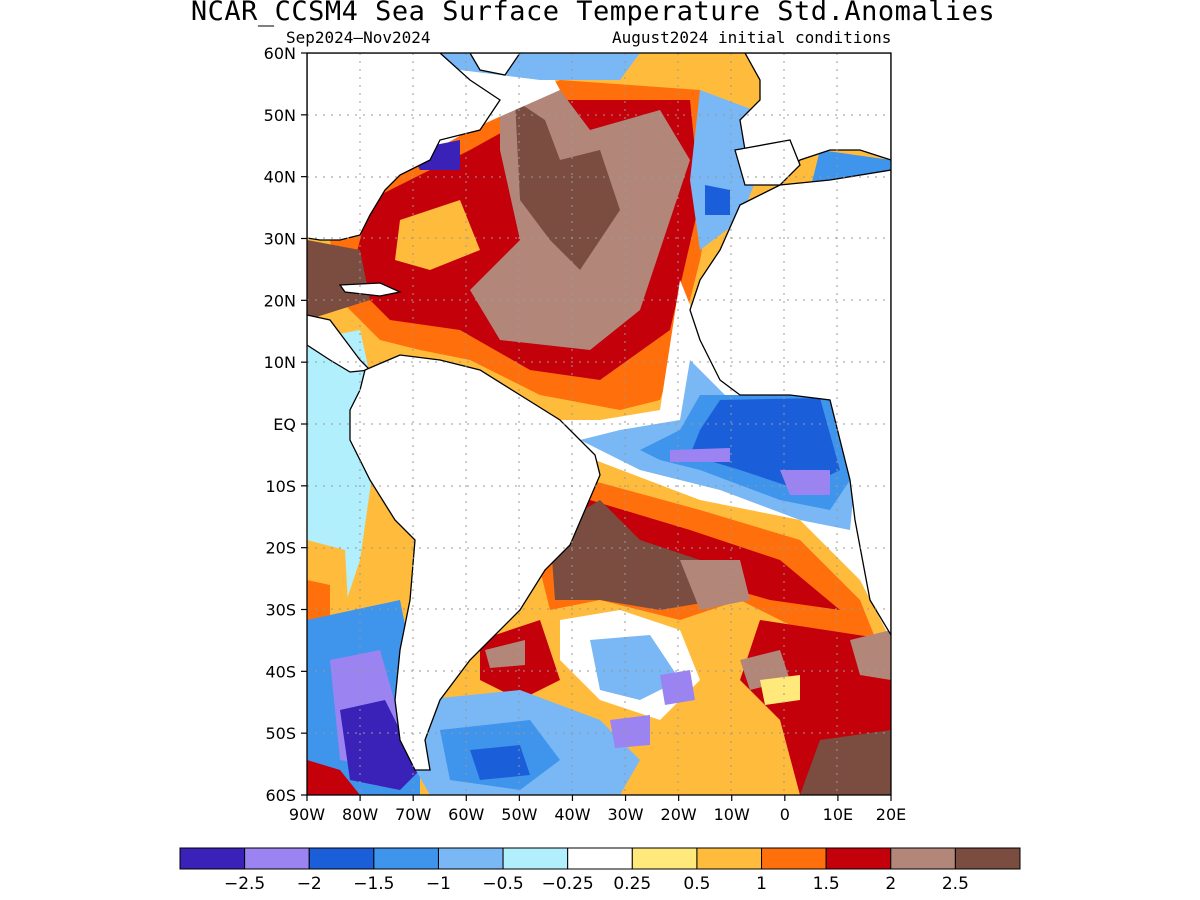 Image resolution: width=1200 pixels, height=900 pixels. What do you see at coordinates (438, 884) in the screenshot?
I see `colorbar-label: −1` at bounding box center [438, 884].